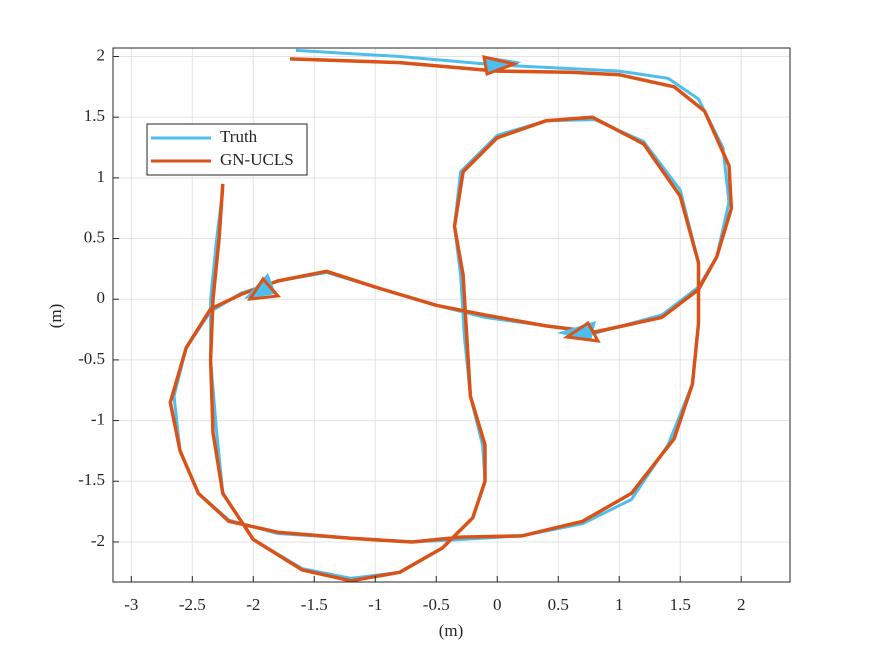 The image size is (875, 661). What do you see at coordinates (131, 604) in the screenshot?
I see `x-tick-label: -3` at bounding box center [131, 604].